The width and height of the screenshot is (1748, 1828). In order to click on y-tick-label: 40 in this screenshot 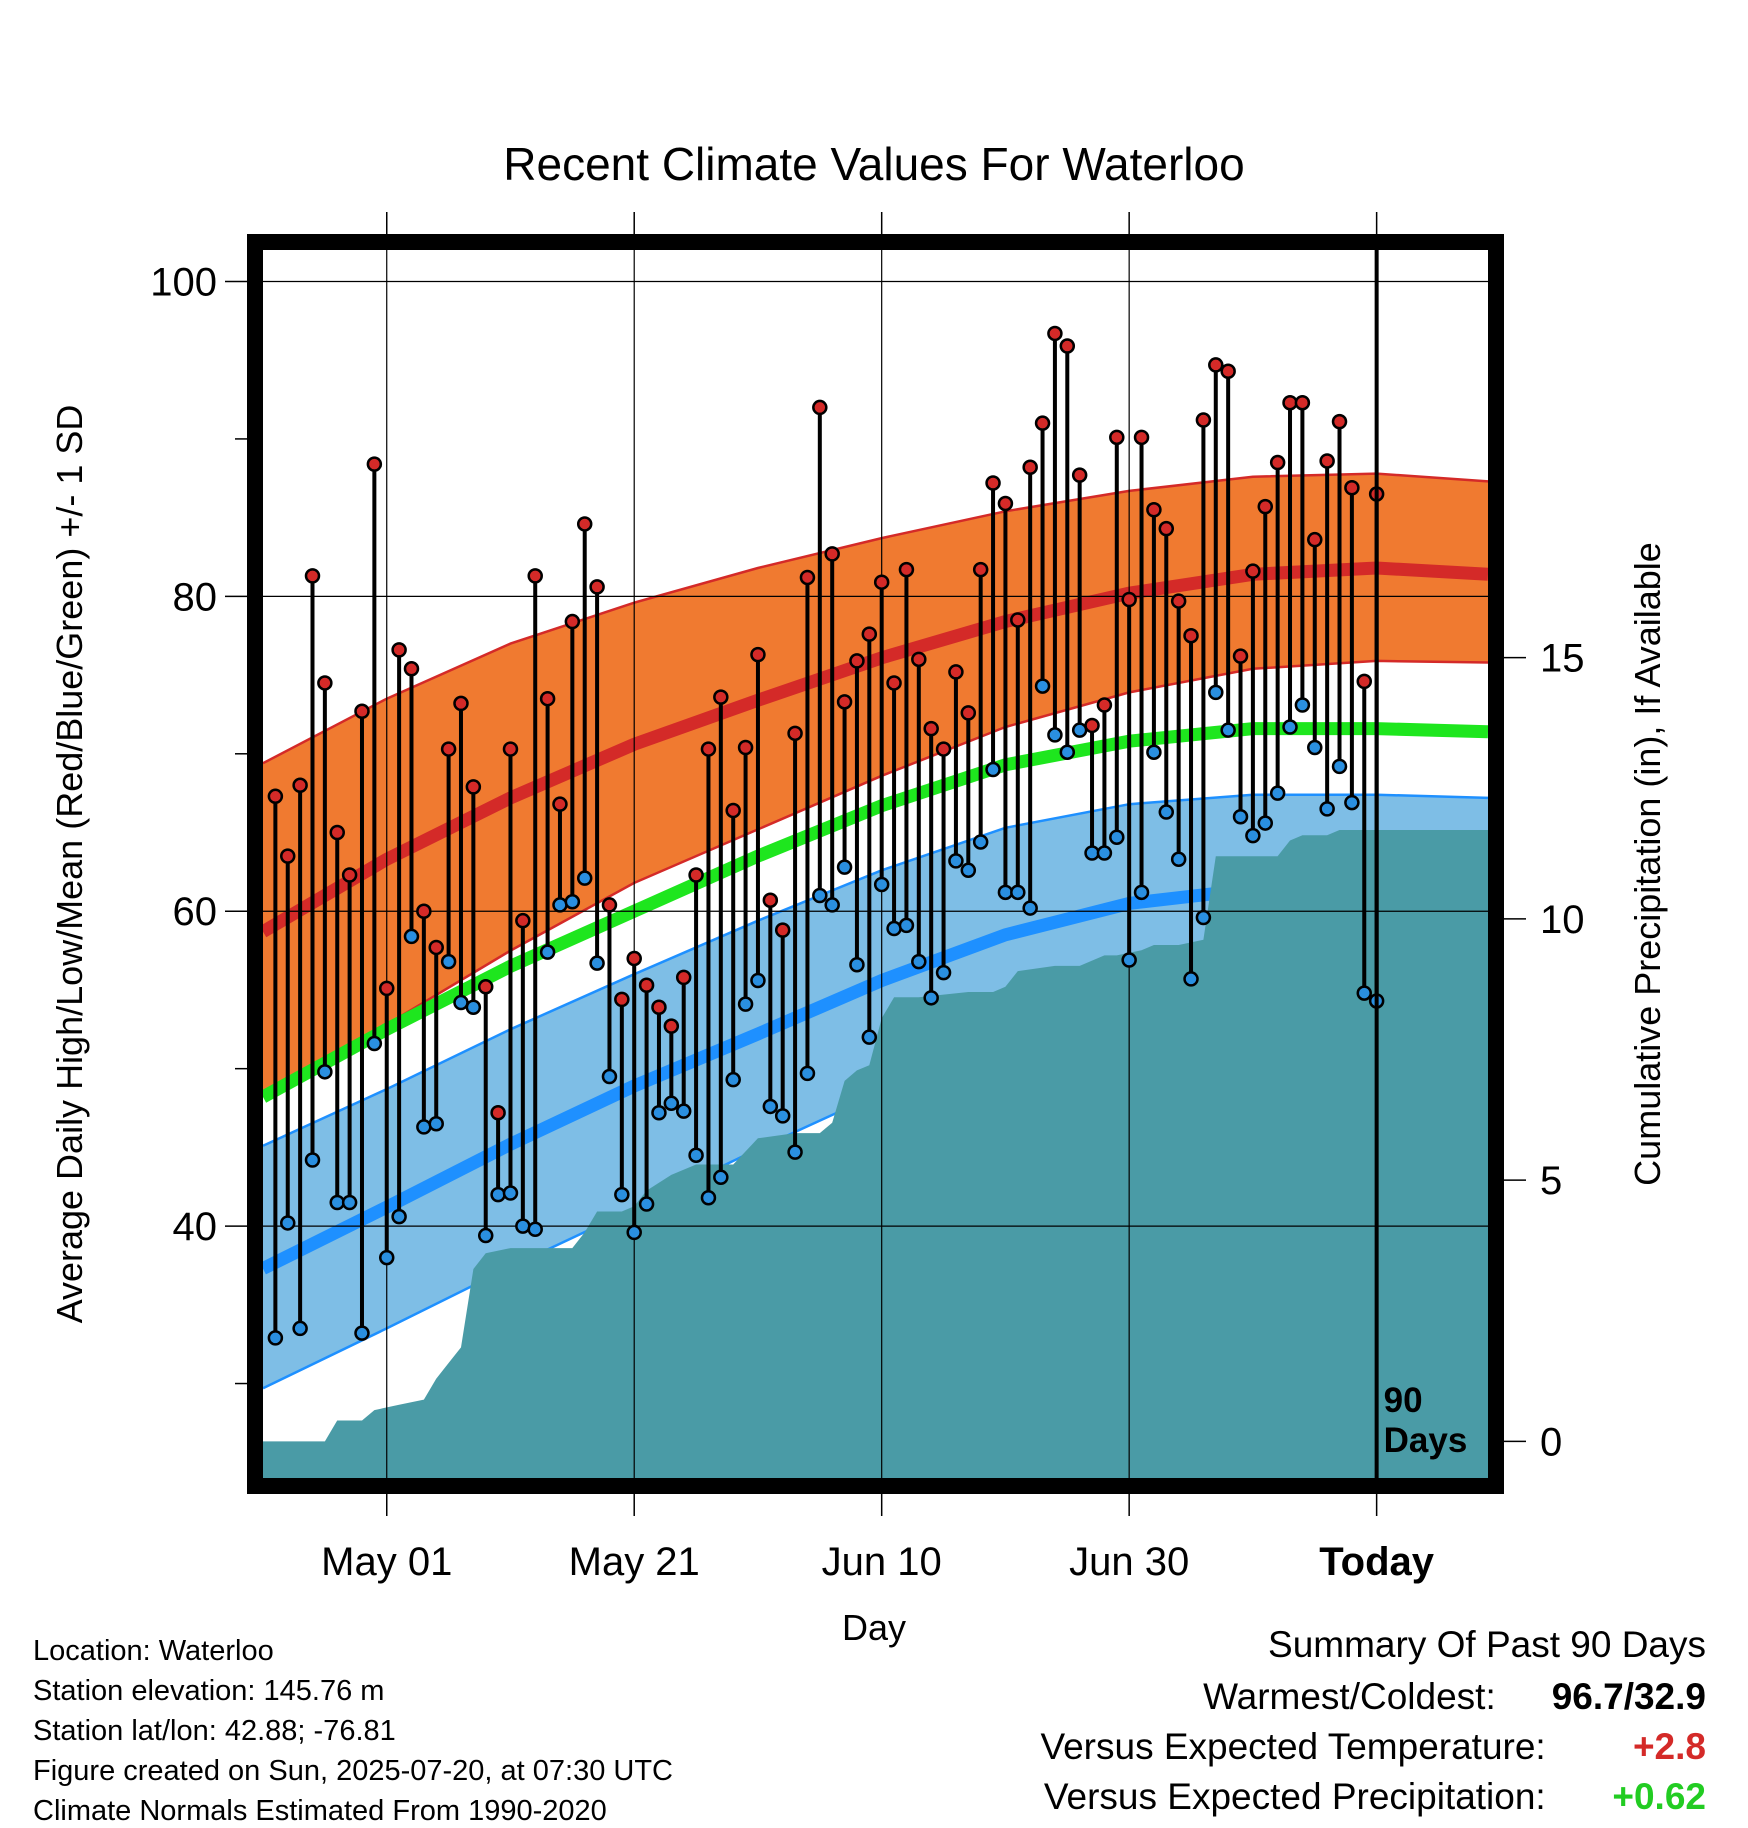, I will do `click(195, 1227)`.